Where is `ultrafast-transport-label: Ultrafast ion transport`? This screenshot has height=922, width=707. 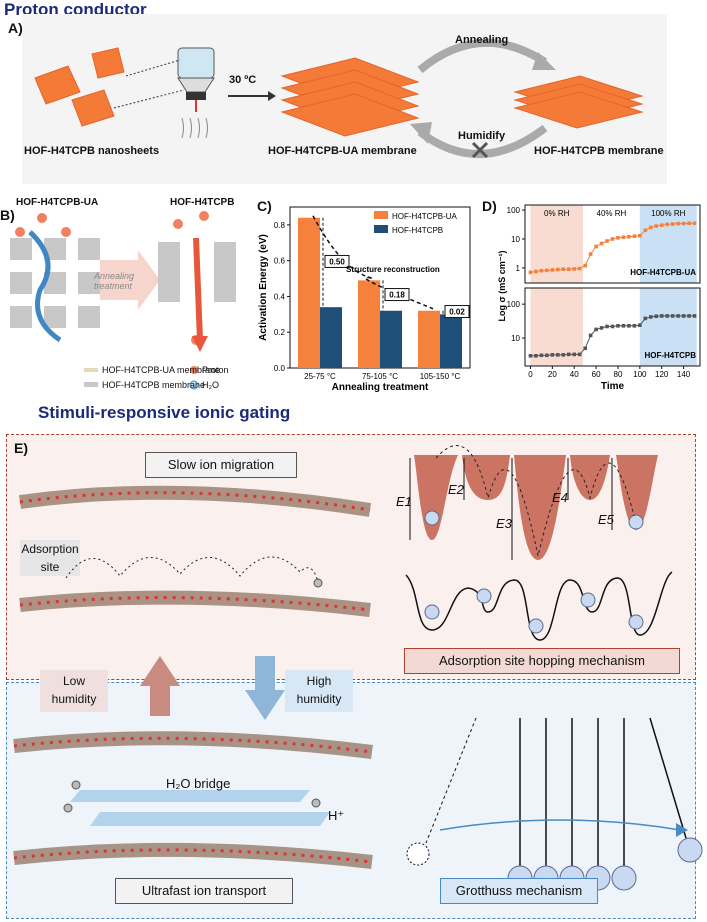
ultrafast-transport-label: Ultrafast ion transport is located at coordinates (204, 891).